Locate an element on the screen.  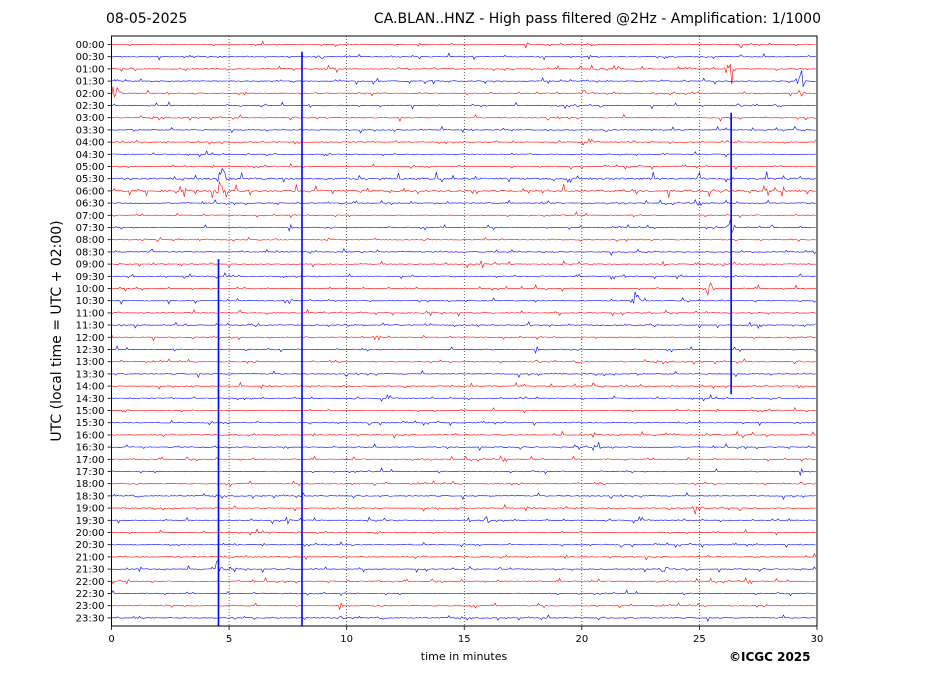
copyright-credit: ©ICGC 2025 is located at coordinates (770, 657).